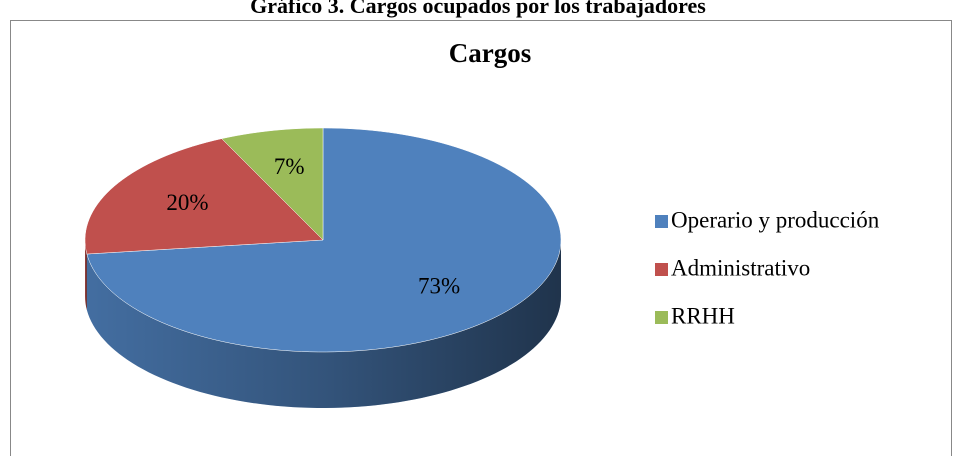  Describe the element at coordinates (490, 53) in the screenshot. I see `chart-title: Cargos` at that location.